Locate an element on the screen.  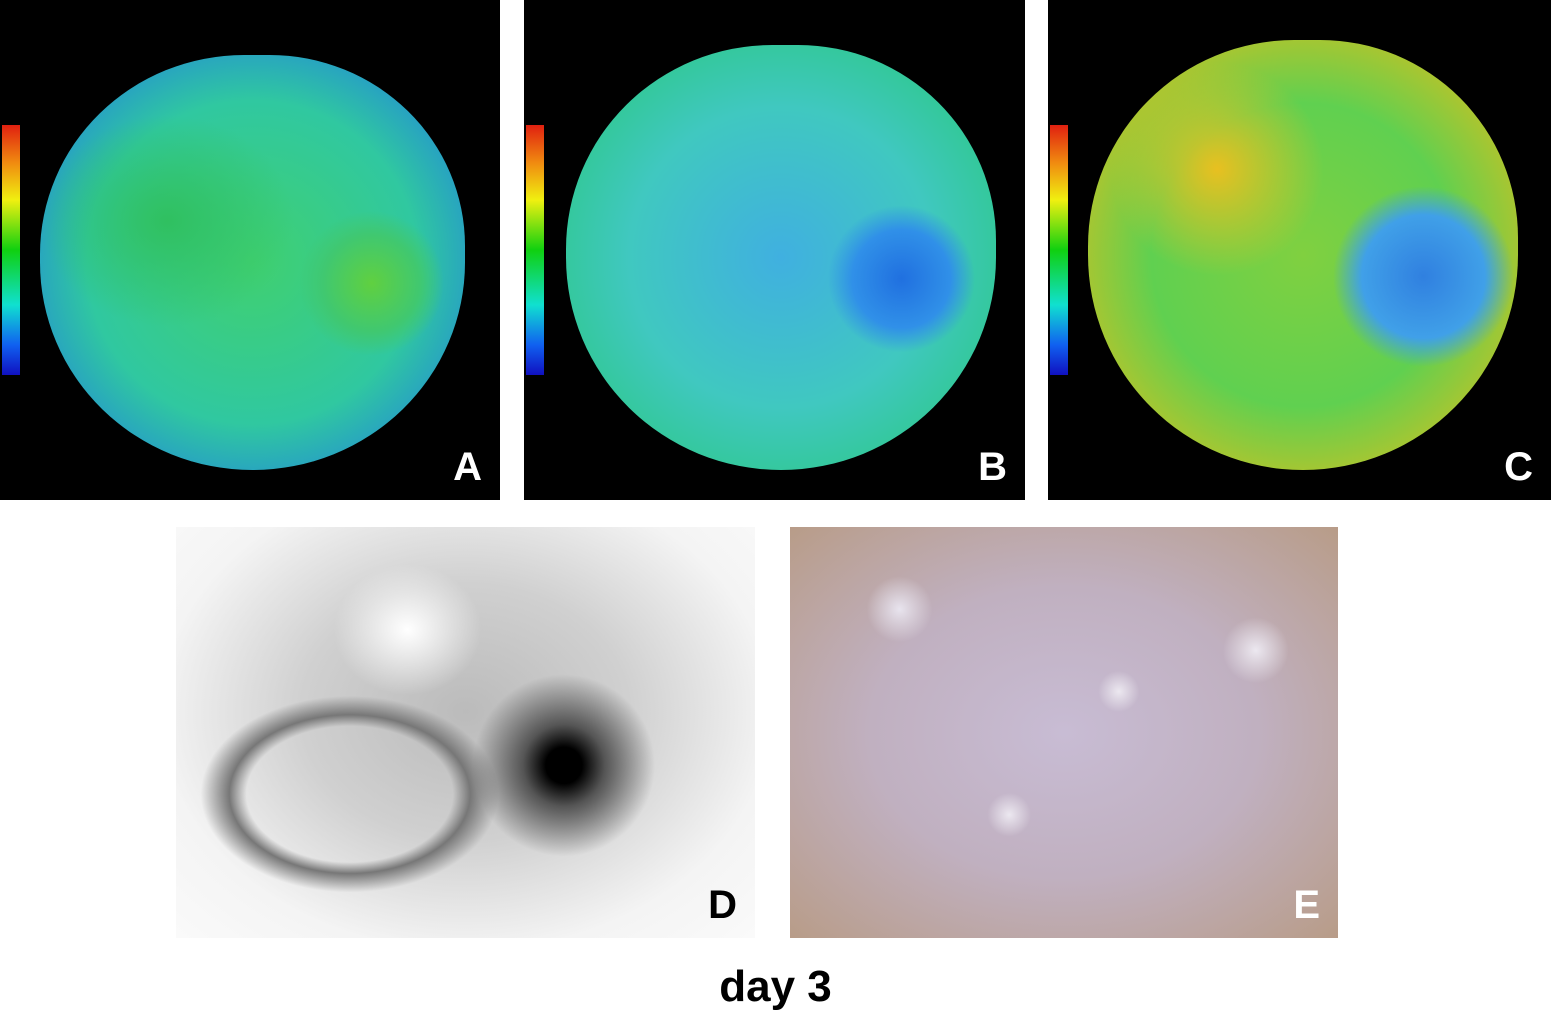
figure-caption: day 3 is located at coordinates (775, 986).